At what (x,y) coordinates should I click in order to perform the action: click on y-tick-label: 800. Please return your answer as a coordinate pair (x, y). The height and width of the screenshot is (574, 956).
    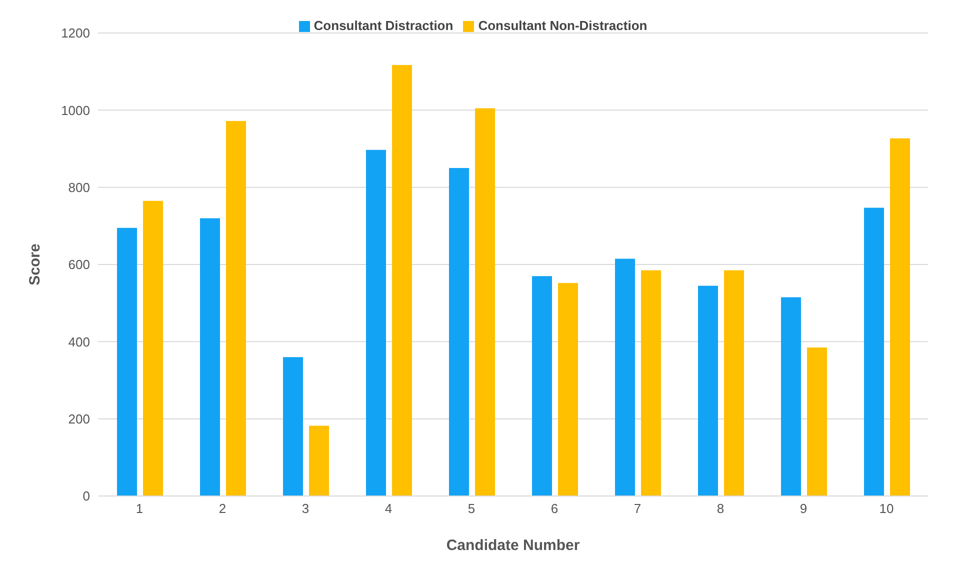
    Looking at the image, I should click on (79, 187).